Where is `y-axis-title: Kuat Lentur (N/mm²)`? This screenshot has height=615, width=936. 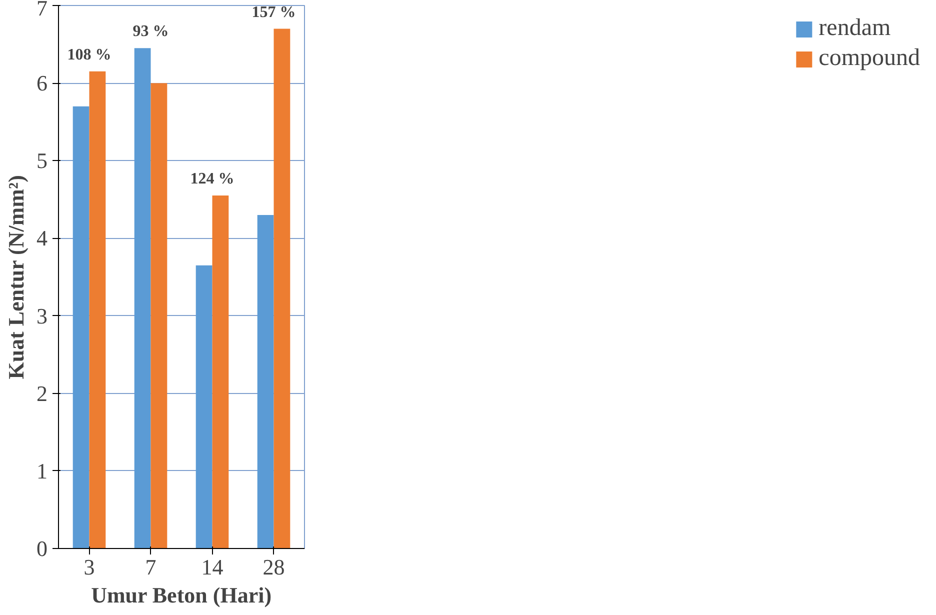
y-axis-title: Kuat Lentur (N/mm²) is located at coordinates (16, 277).